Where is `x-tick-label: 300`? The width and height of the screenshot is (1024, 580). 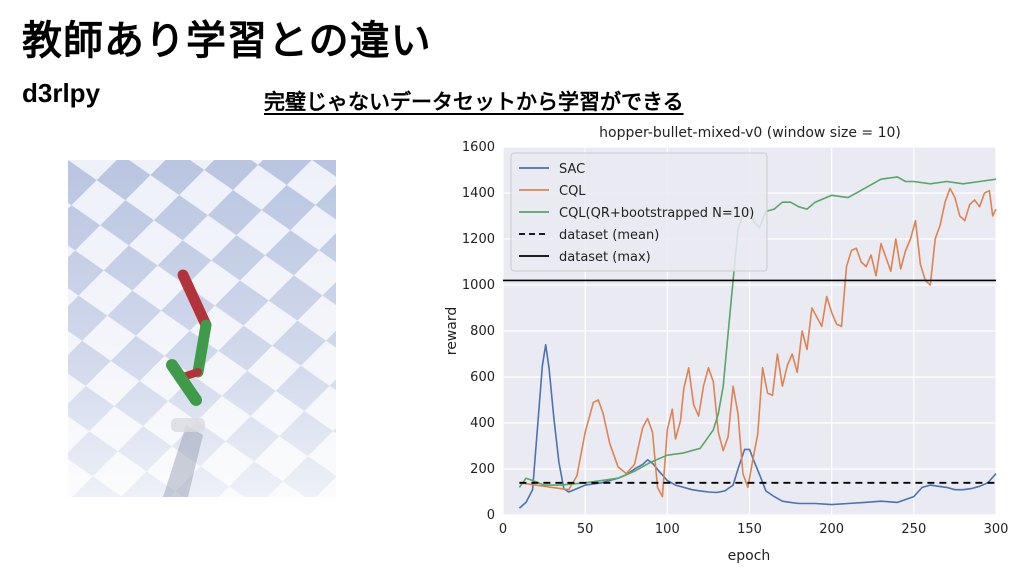 x-tick-label: 300 is located at coordinates (996, 529).